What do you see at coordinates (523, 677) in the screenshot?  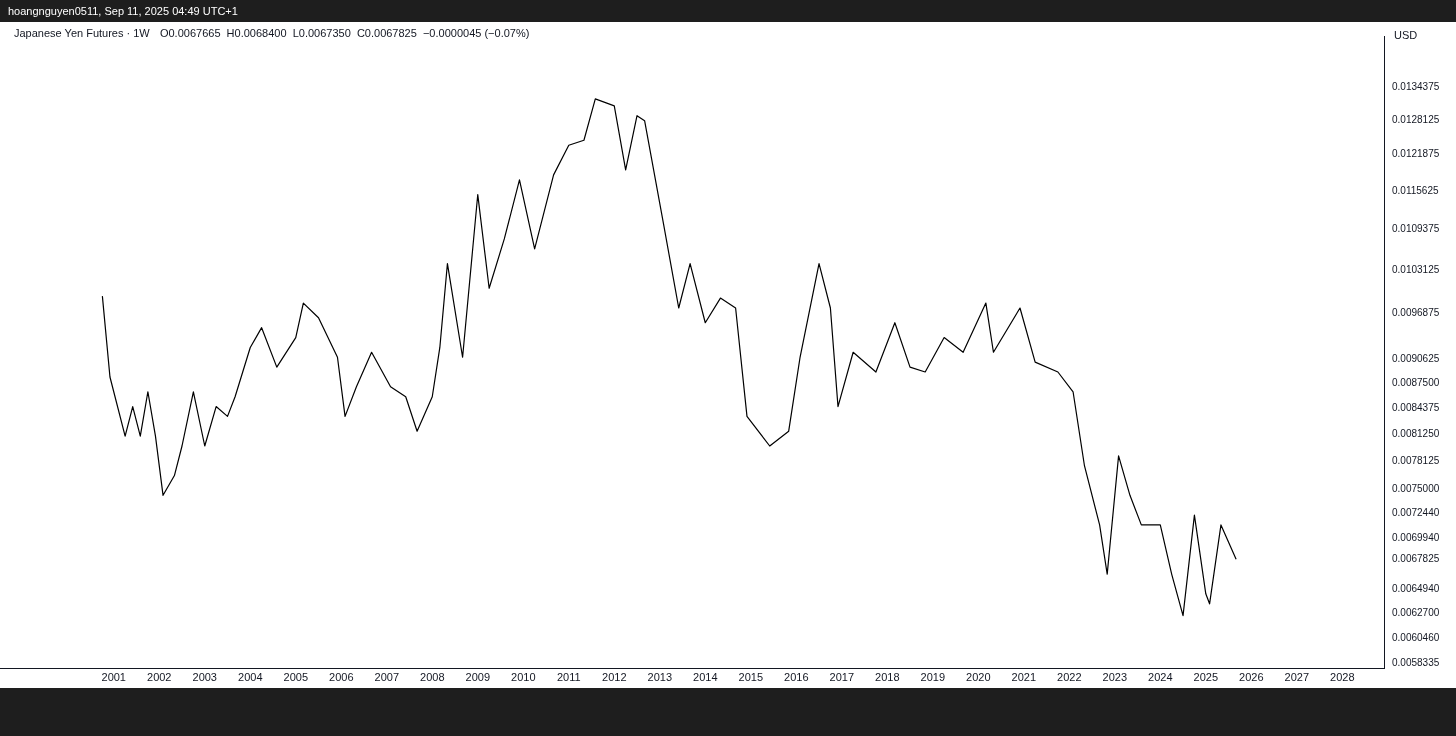 I see `x-tick-label: 2010` at bounding box center [523, 677].